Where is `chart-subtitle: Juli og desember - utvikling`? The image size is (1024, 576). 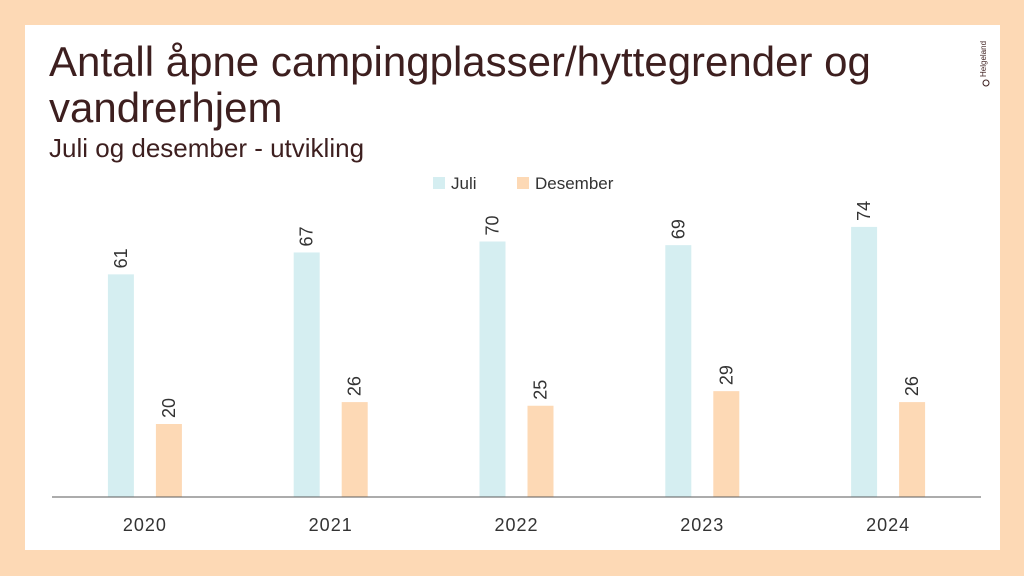
chart-subtitle: Juli og desember - utvikling is located at coordinates (207, 148).